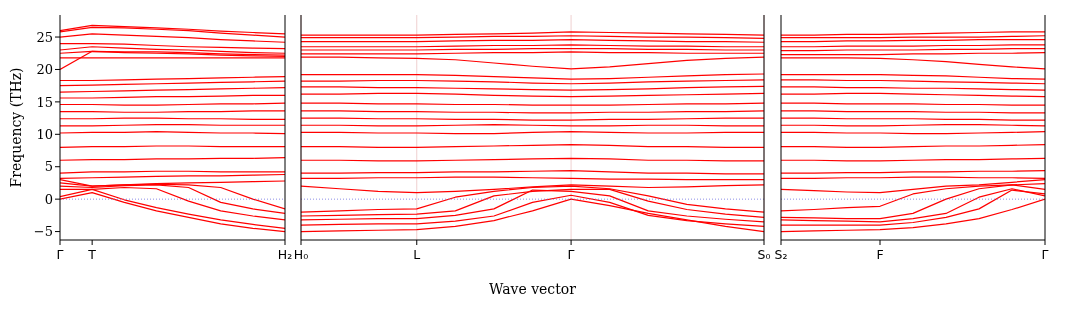 The width and height of the screenshot is (1066, 310). What do you see at coordinates (48, 199) in the screenshot?
I see `y-tick-label: 0` at bounding box center [48, 199].